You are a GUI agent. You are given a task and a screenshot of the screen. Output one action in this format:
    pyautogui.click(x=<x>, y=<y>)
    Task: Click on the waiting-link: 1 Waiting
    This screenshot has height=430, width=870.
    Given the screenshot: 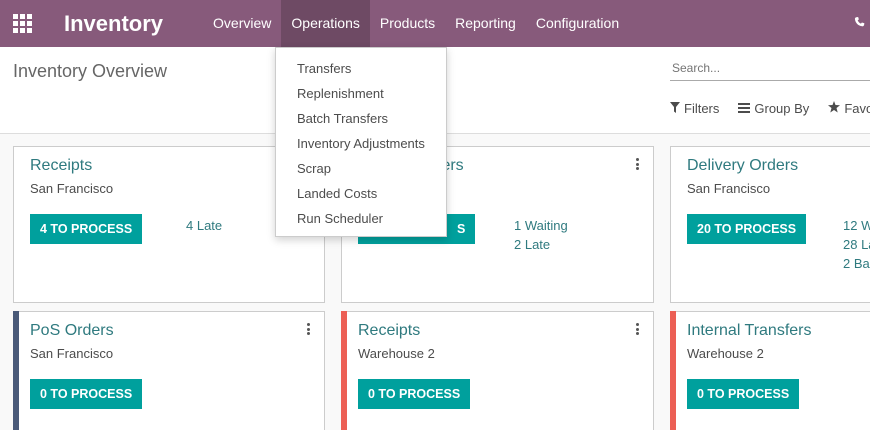 What is the action you would take?
    pyautogui.click(x=541, y=225)
    